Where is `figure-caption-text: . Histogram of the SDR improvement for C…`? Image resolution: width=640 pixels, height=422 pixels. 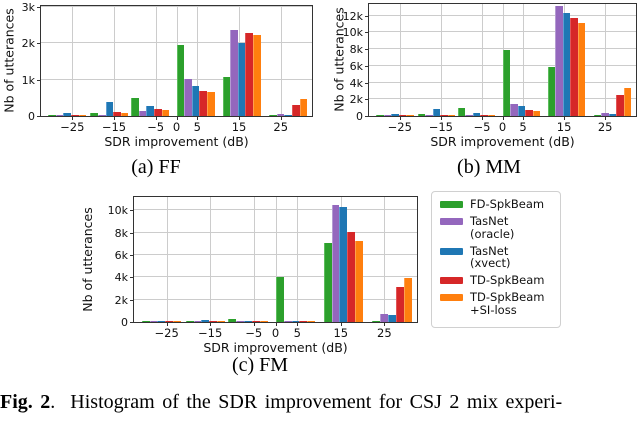 figure-caption-text: . Histogram of the SDR improvement for C… is located at coordinates (306, 402).